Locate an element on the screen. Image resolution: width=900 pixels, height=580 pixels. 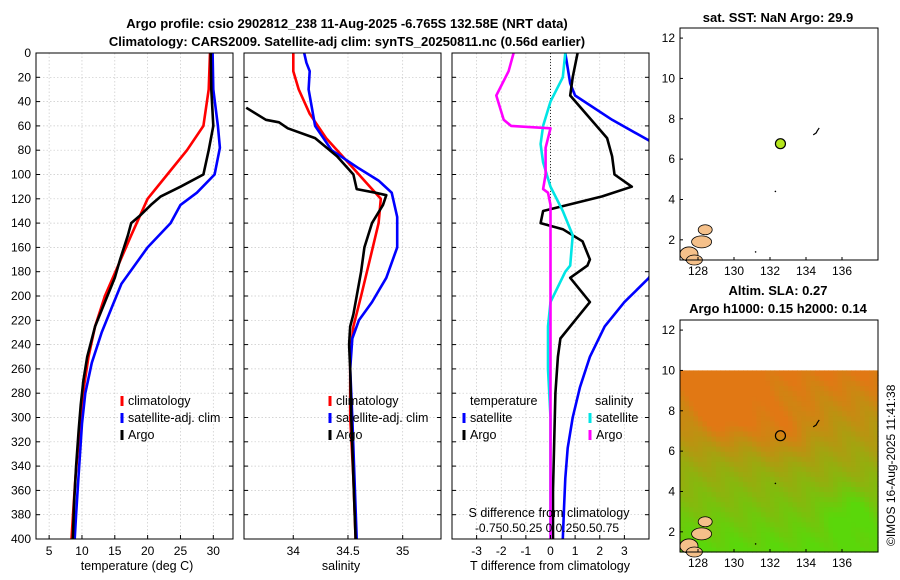
sst-ytick-label-4: 4 is located at coordinates (671, 199).